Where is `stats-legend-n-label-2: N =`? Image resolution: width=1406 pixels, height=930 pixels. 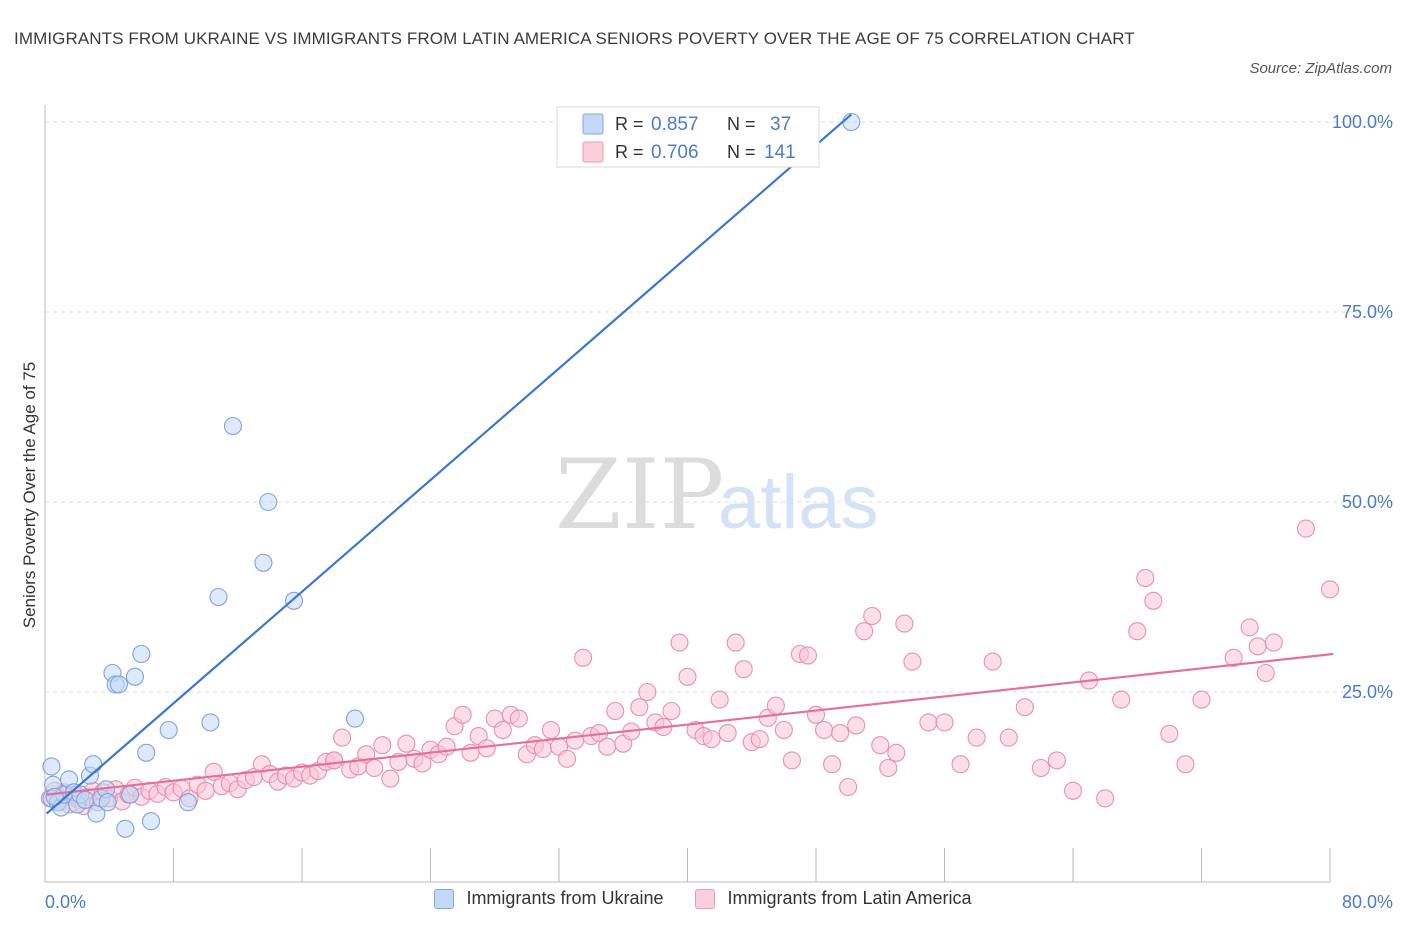
stats-legend-n-label-2: N = is located at coordinates (741, 152).